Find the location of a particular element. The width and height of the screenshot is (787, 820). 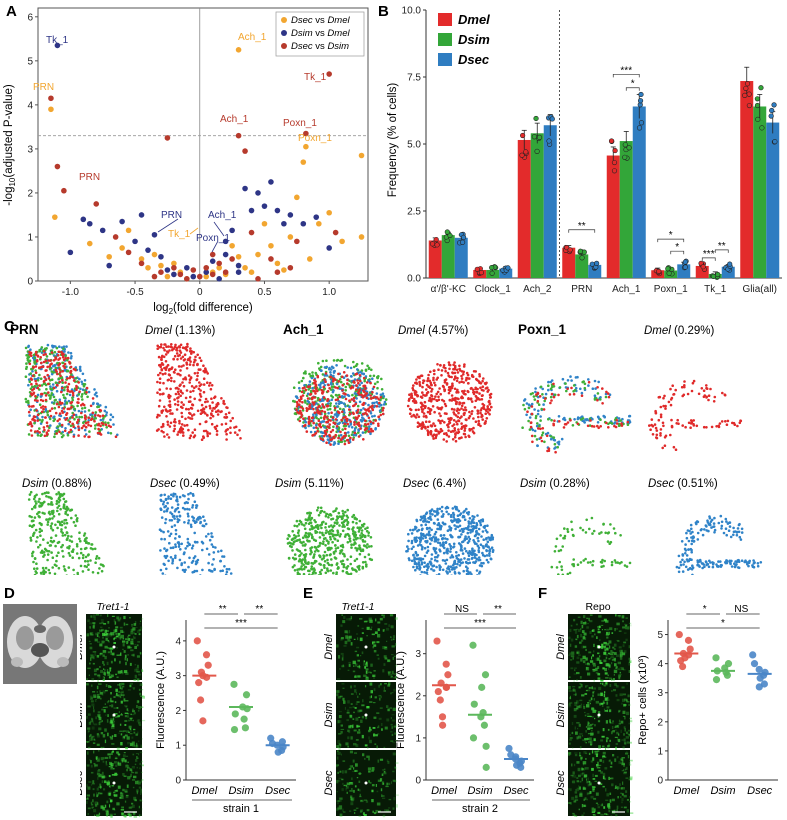

umap-label-dsec: Dsec (0.51%) is located at coordinates (683, 484).